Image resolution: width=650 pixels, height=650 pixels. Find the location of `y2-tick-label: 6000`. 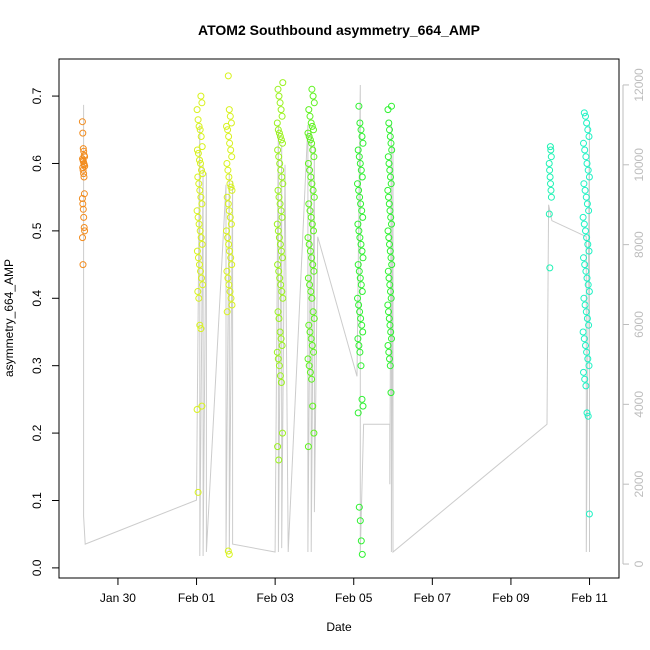

y2-tick-label: 6000 is located at coordinates (639, 324).